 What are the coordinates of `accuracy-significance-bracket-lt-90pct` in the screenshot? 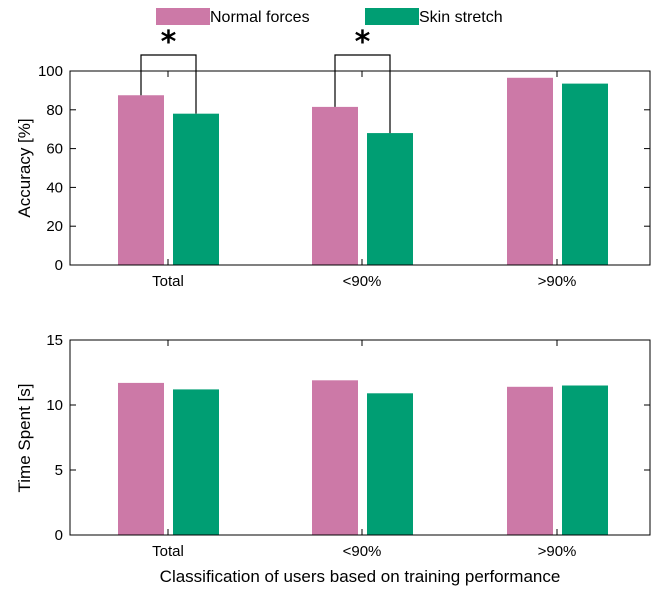 It's located at (362, 94).